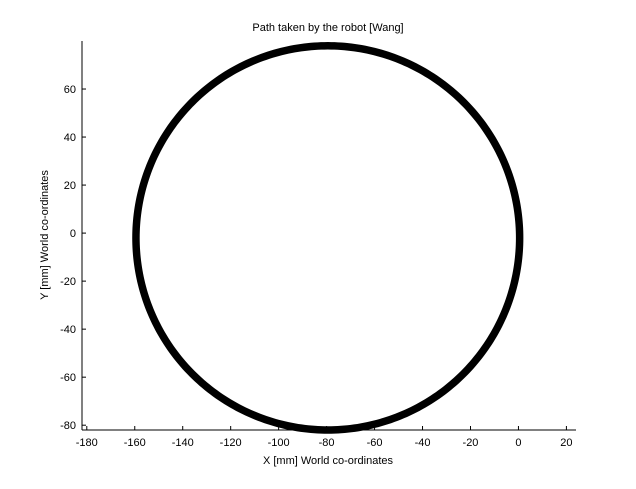 This screenshot has width=636, height=489. I want to click on y-tick-label: 0, so click(73, 234).